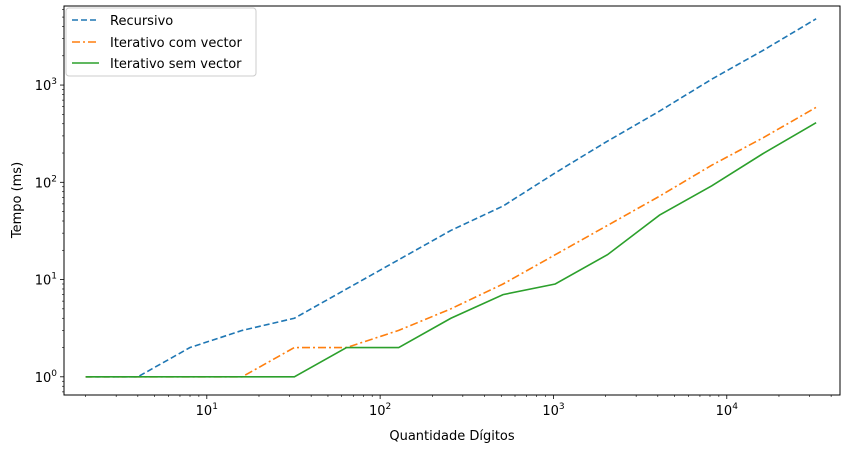 The image size is (855, 449). What do you see at coordinates (176, 64) in the screenshot?
I see `legend-label-iterativo-sem-vector: Iterativo sem vector` at bounding box center [176, 64].